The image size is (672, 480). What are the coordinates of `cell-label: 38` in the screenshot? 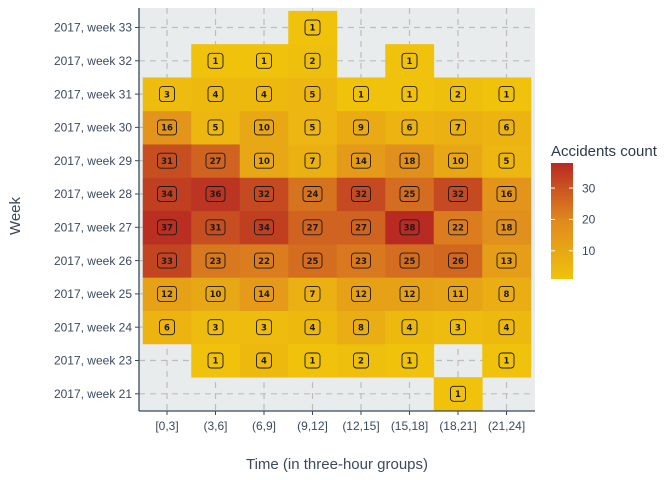 It's located at (409, 227).